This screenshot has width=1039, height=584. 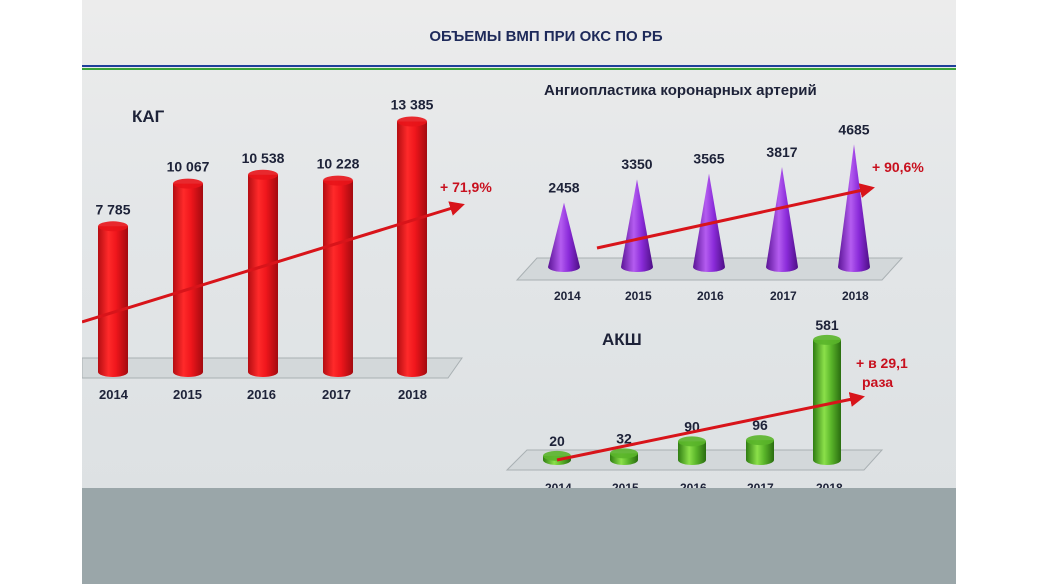 What do you see at coordinates (412, 105) in the screenshot?
I see `data-label-2018: 13 385` at bounding box center [412, 105].